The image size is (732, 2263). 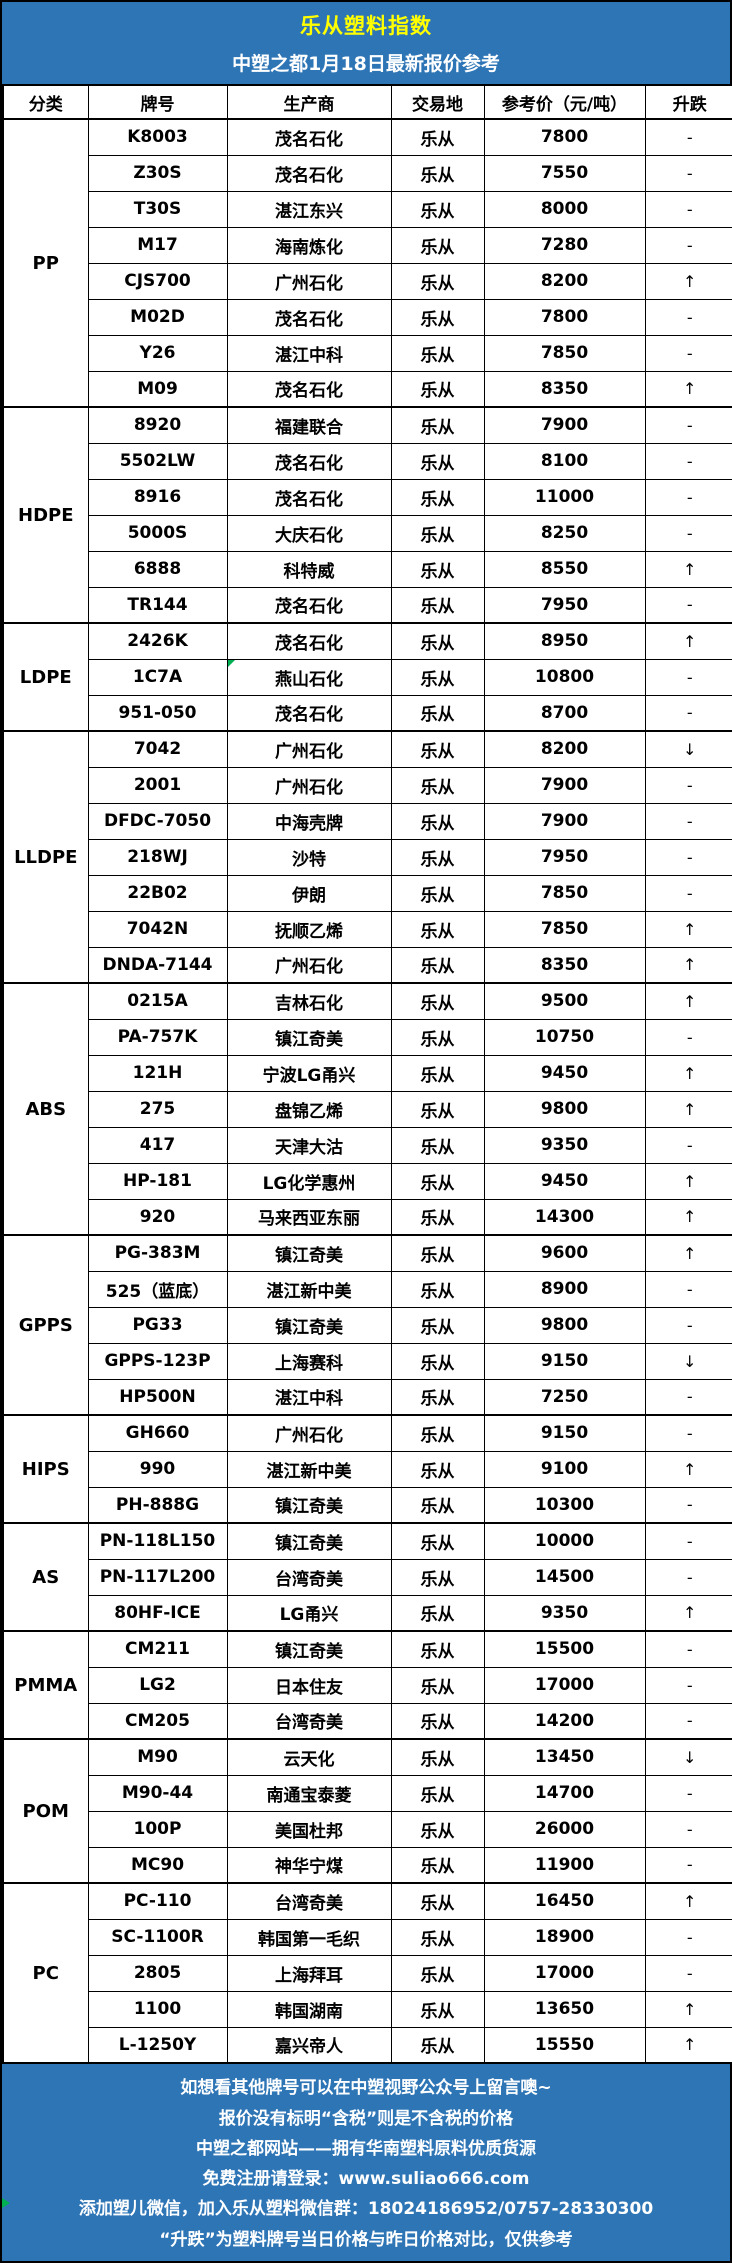 I want to click on producer-cell: 科特威, so click(x=309, y=569).